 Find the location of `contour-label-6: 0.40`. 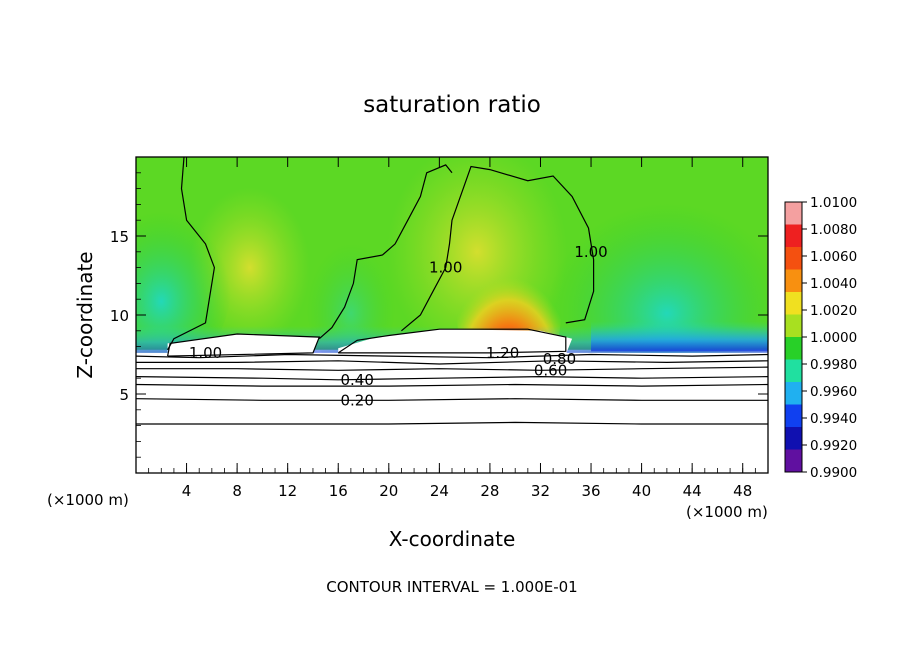

contour-label-6: 0.40 is located at coordinates (356, 380).